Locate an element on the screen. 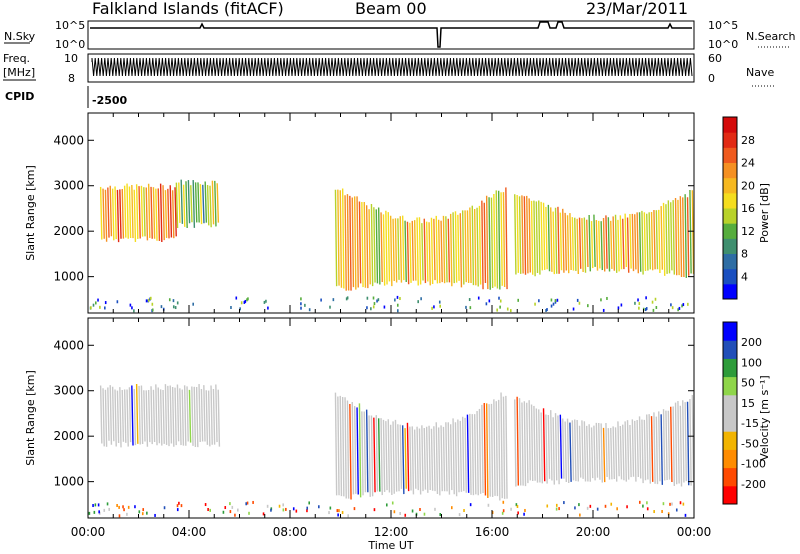  colorbar-tick: -100 is located at coordinates (753, 464).